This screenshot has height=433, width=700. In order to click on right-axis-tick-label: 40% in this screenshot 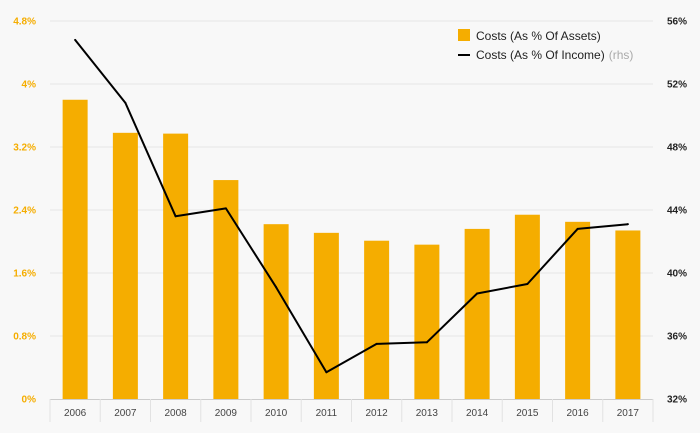, I will do `click(677, 274)`.